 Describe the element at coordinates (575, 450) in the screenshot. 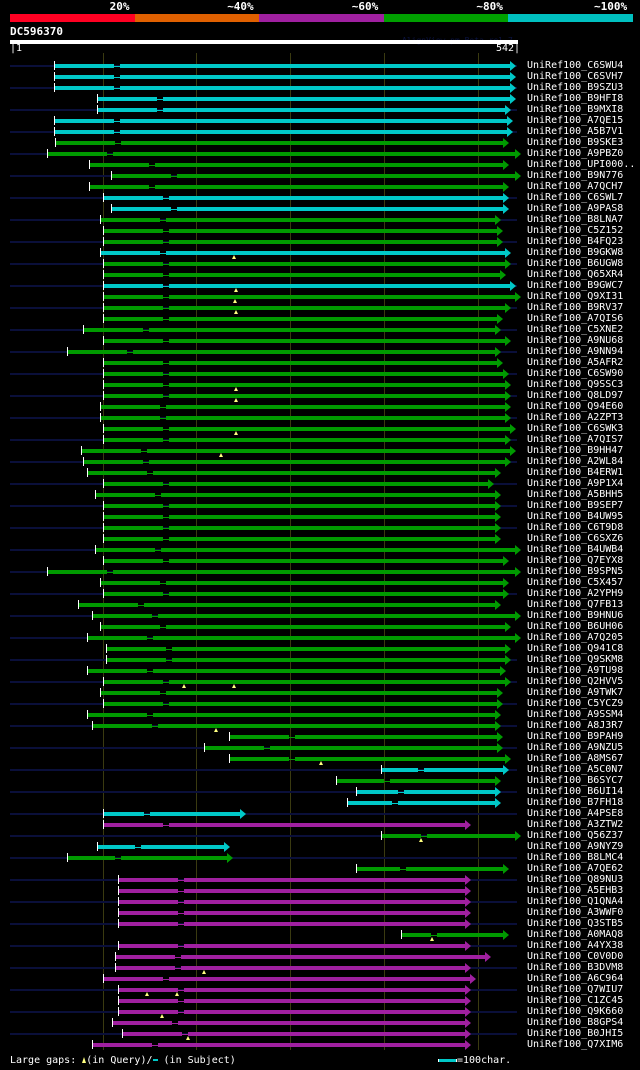

I see `hit-label: UniRef100_B9HH47` at that location.